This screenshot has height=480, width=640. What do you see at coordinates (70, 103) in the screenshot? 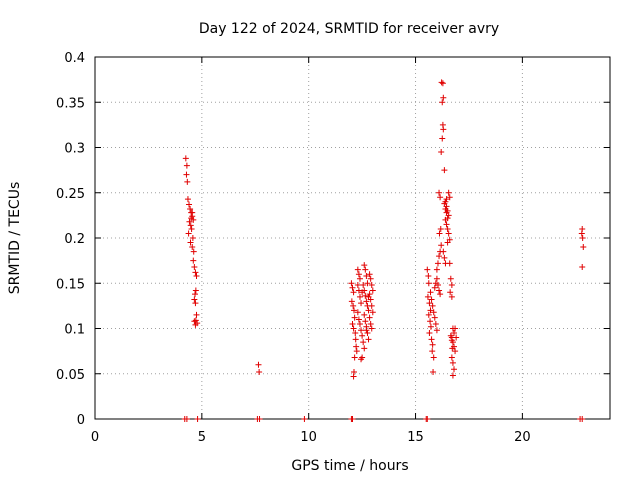
I see `y-tick-label: 0.35` at bounding box center [70, 103].